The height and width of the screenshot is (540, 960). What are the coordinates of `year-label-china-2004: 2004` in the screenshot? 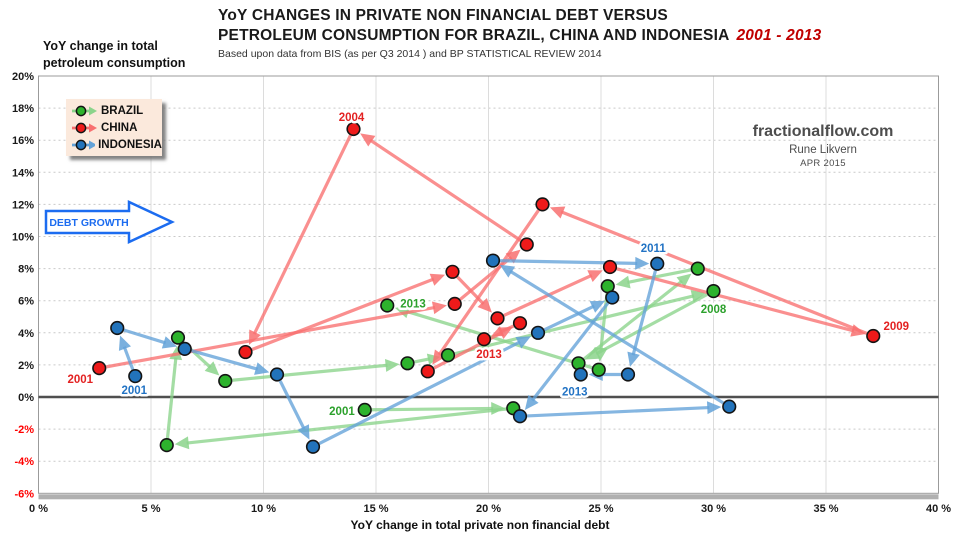 It's located at (352, 118).